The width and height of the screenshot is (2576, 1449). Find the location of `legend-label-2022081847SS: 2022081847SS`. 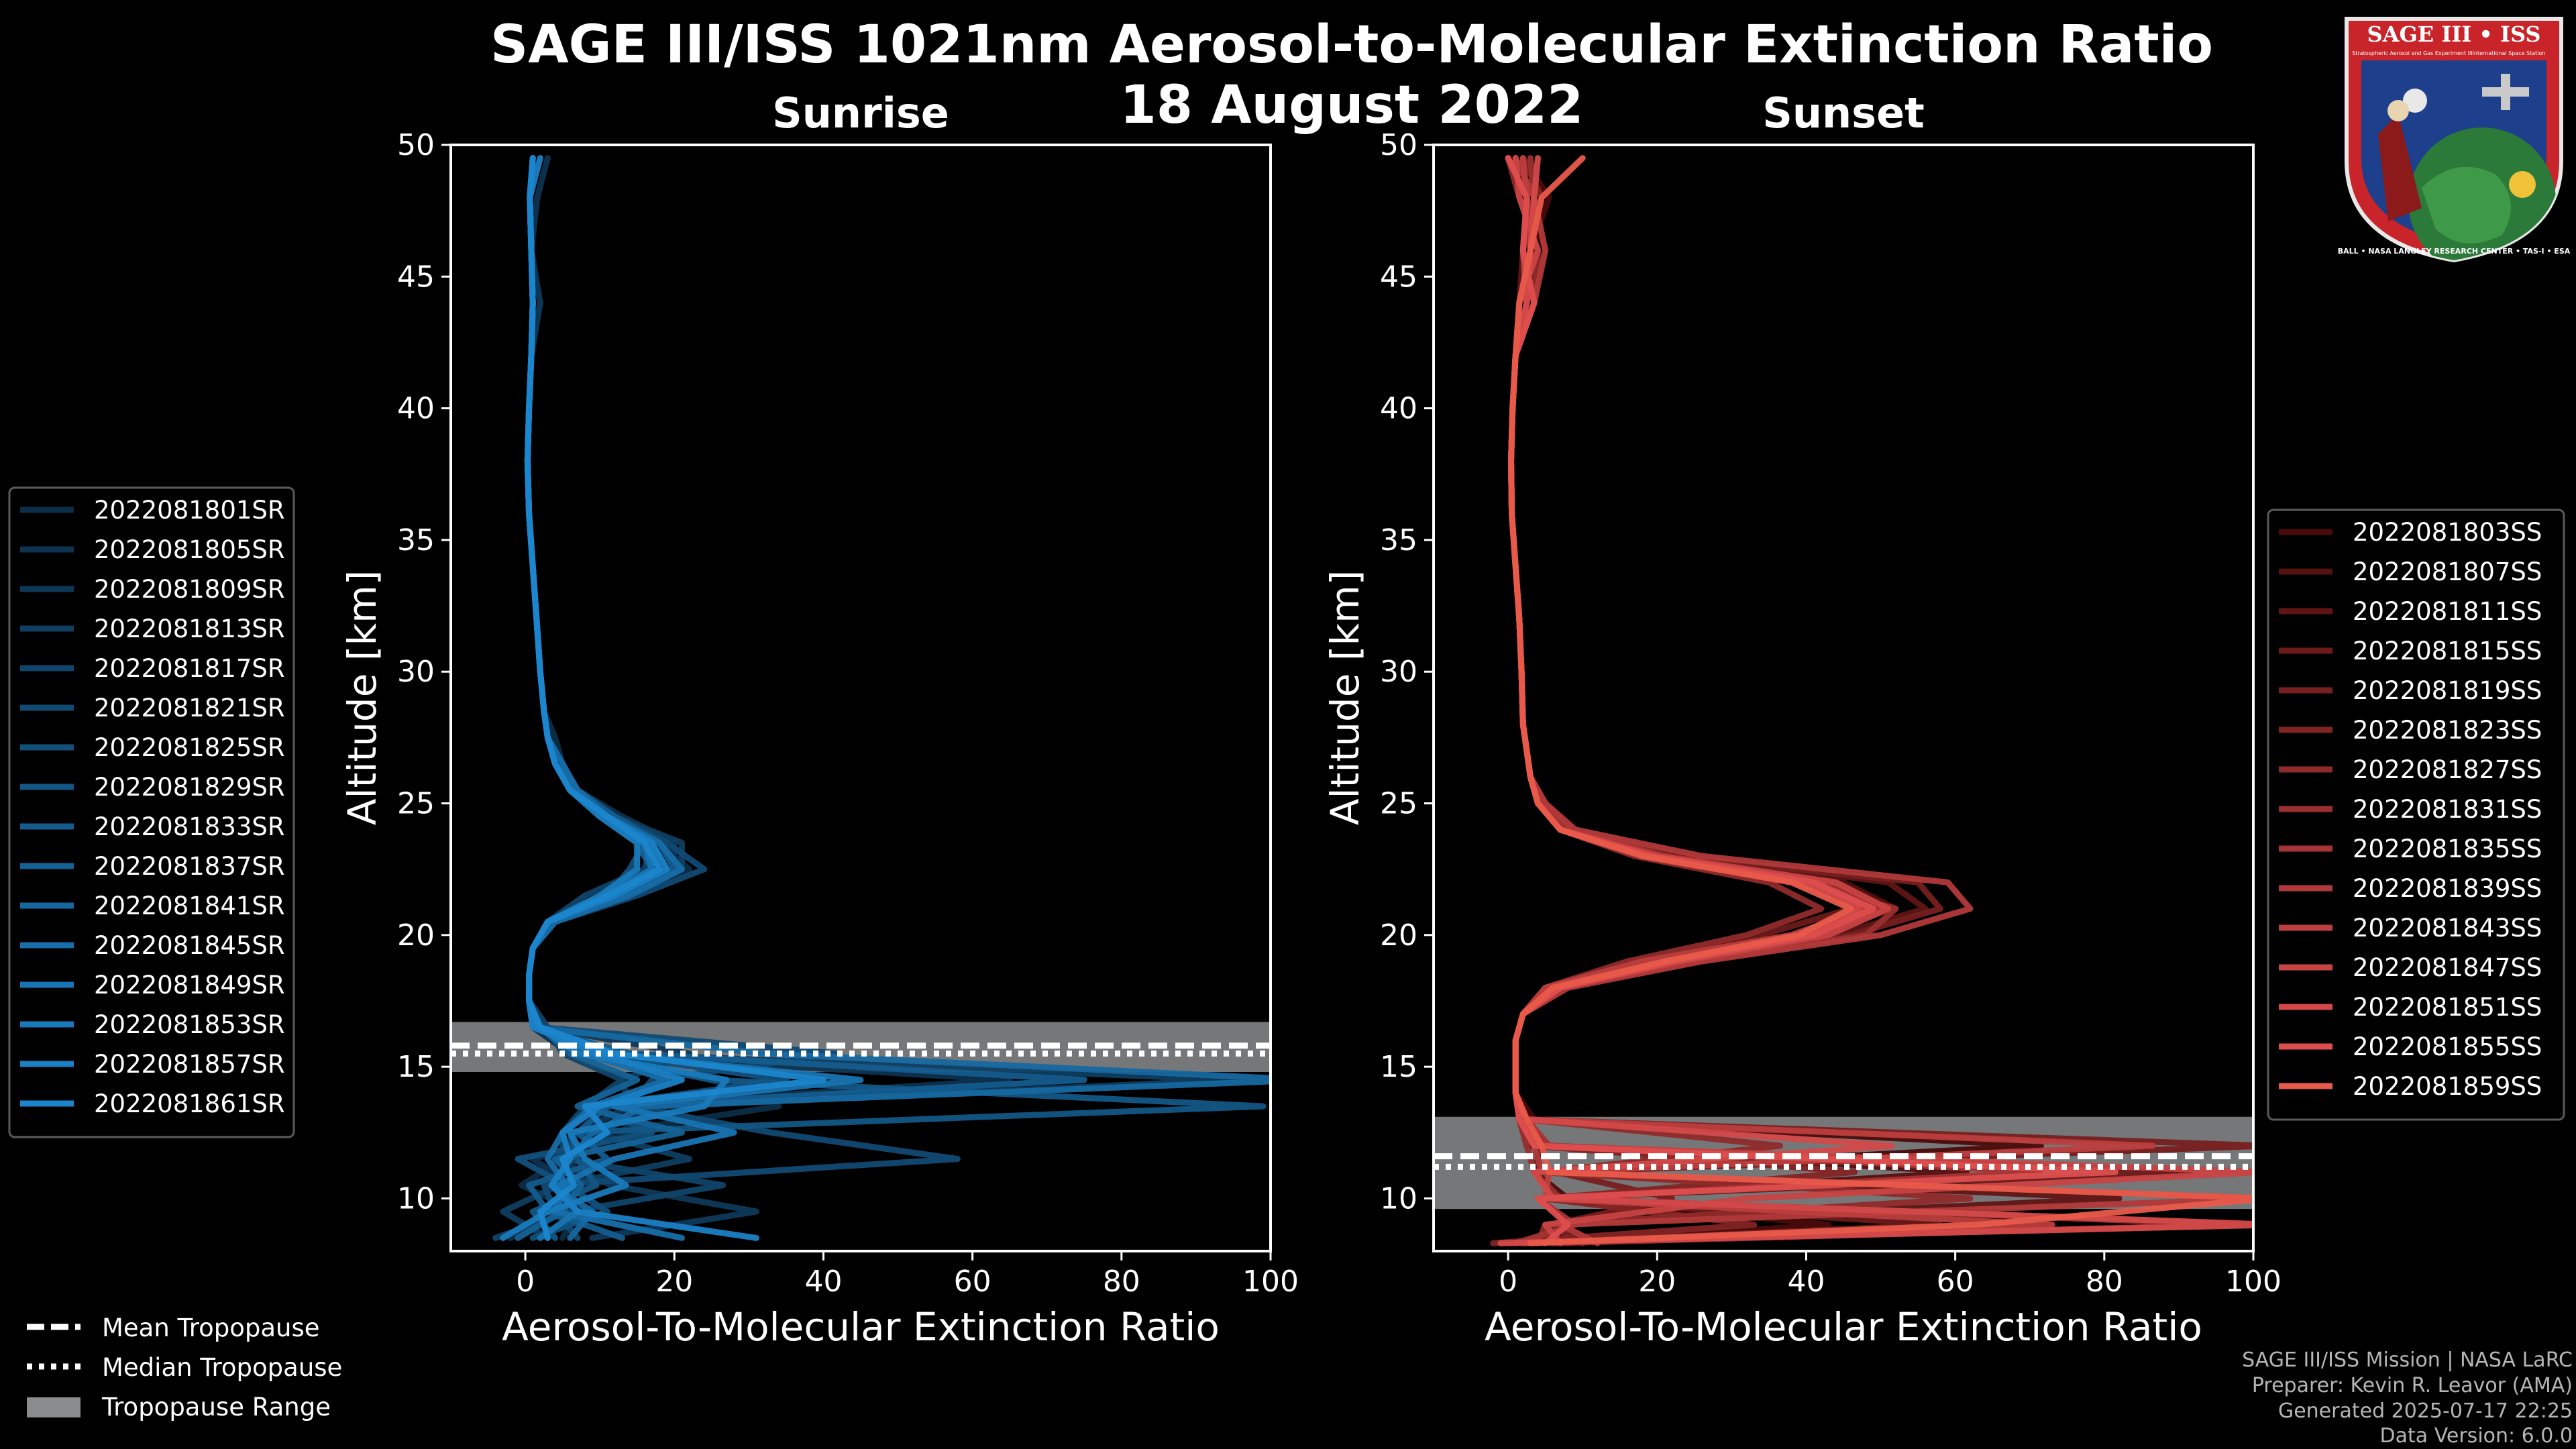

legend-label-2022081847SS: 2022081847SS is located at coordinates (2447, 967).